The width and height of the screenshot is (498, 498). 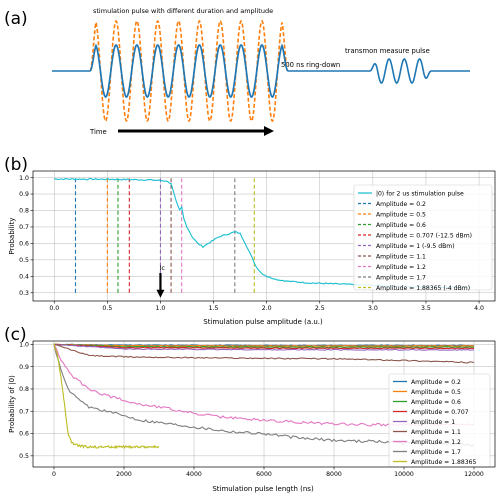 What do you see at coordinates (24, 178) in the screenshot?
I see `panel-b-ytick-label: 1.0` at bounding box center [24, 178].